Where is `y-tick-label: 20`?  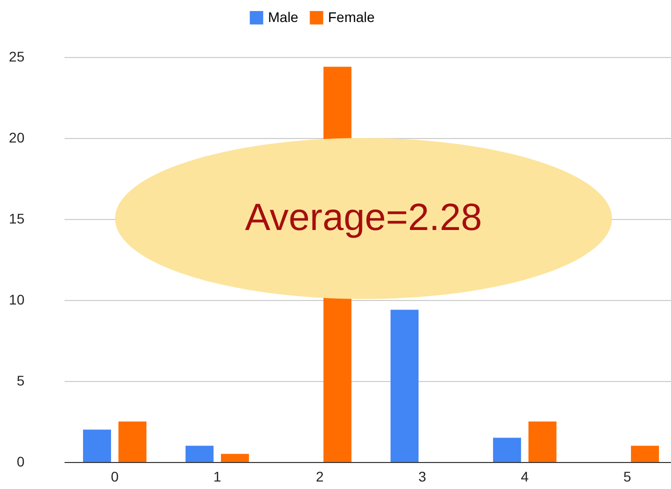
y-tick-label: 20 is located at coordinates (16, 138).